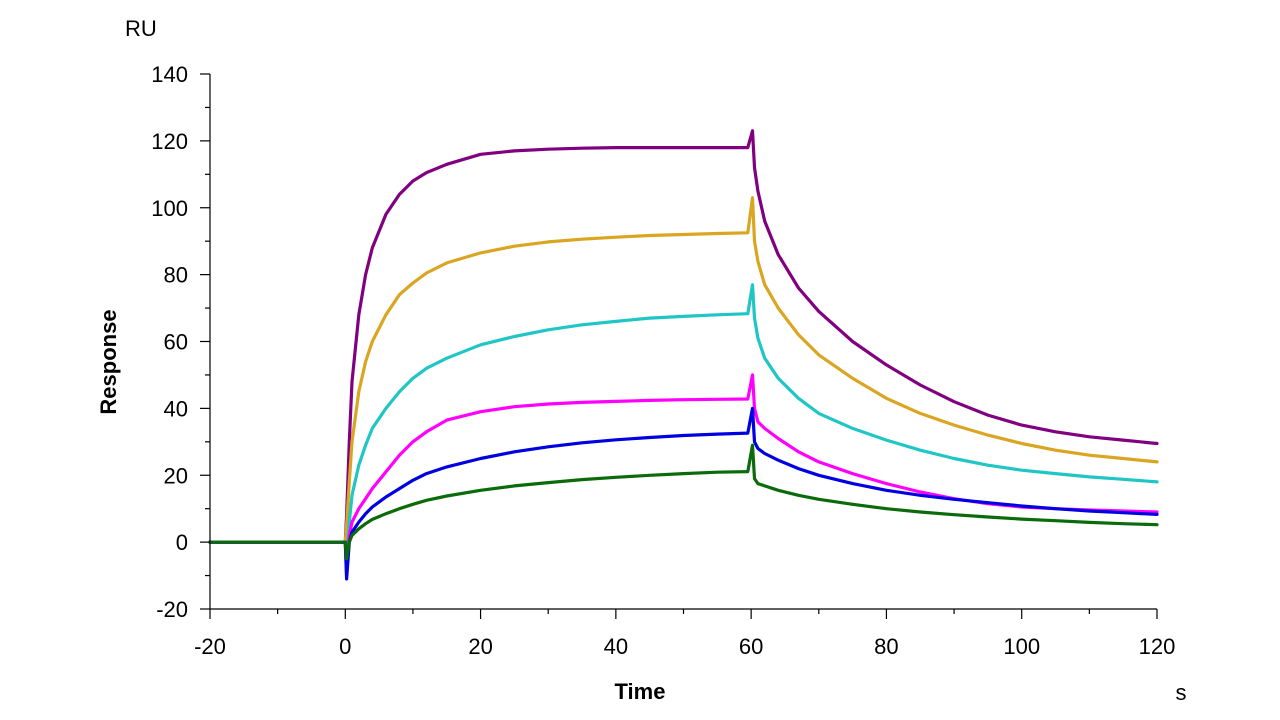 This screenshot has width=1280, height=720. I want to click on x-tick-label: 20, so click(480, 646).